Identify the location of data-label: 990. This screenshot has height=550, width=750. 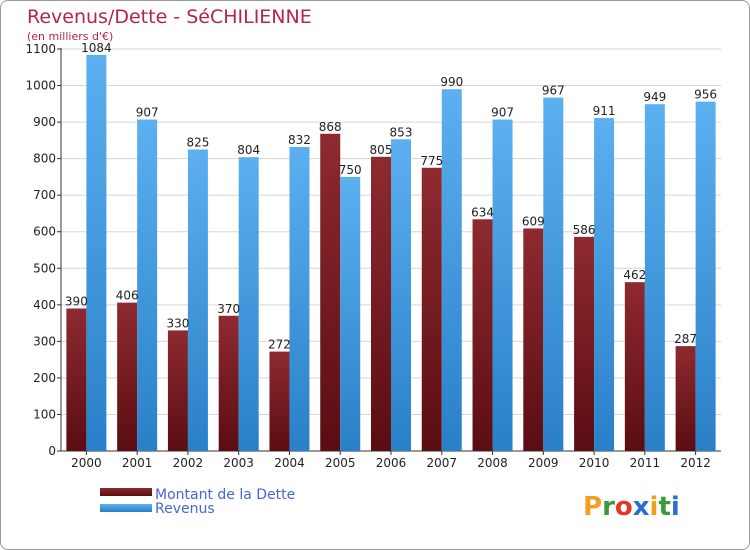
(451, 82).